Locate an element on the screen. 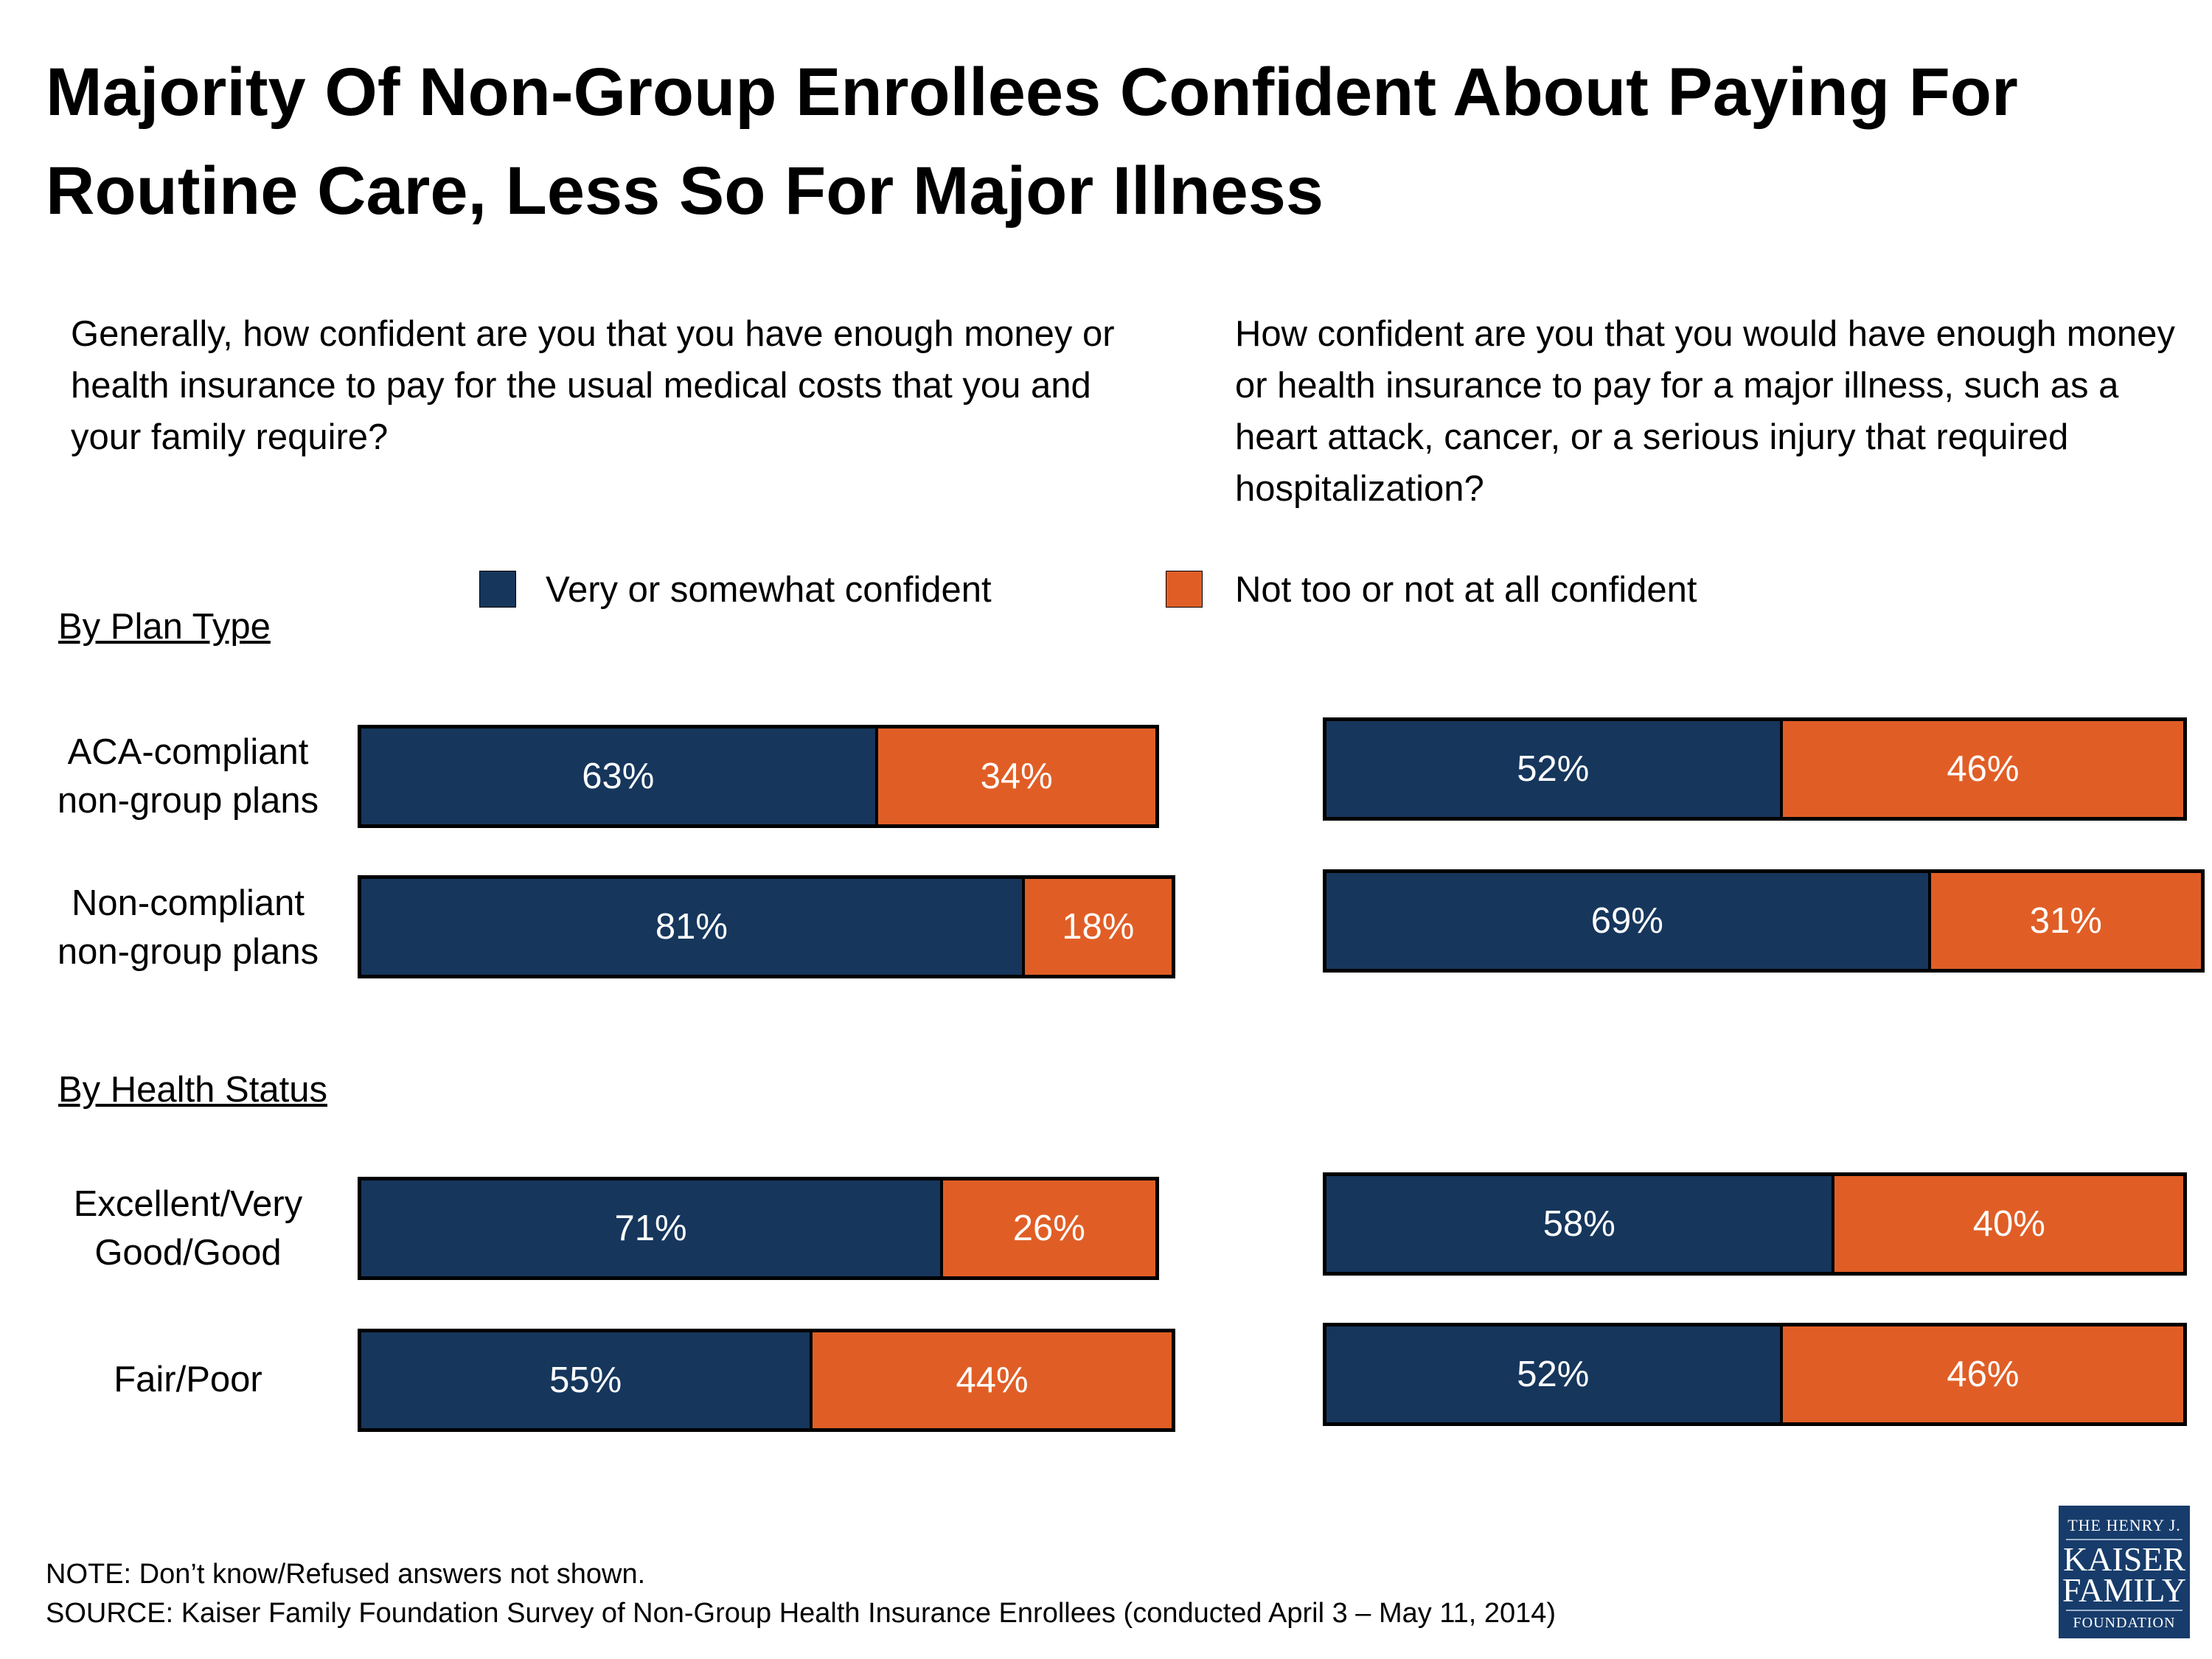 Image resolution: width=2212 pixels, height=1659 pixels. data-label: 31% is located at coordinates (2065, 921).